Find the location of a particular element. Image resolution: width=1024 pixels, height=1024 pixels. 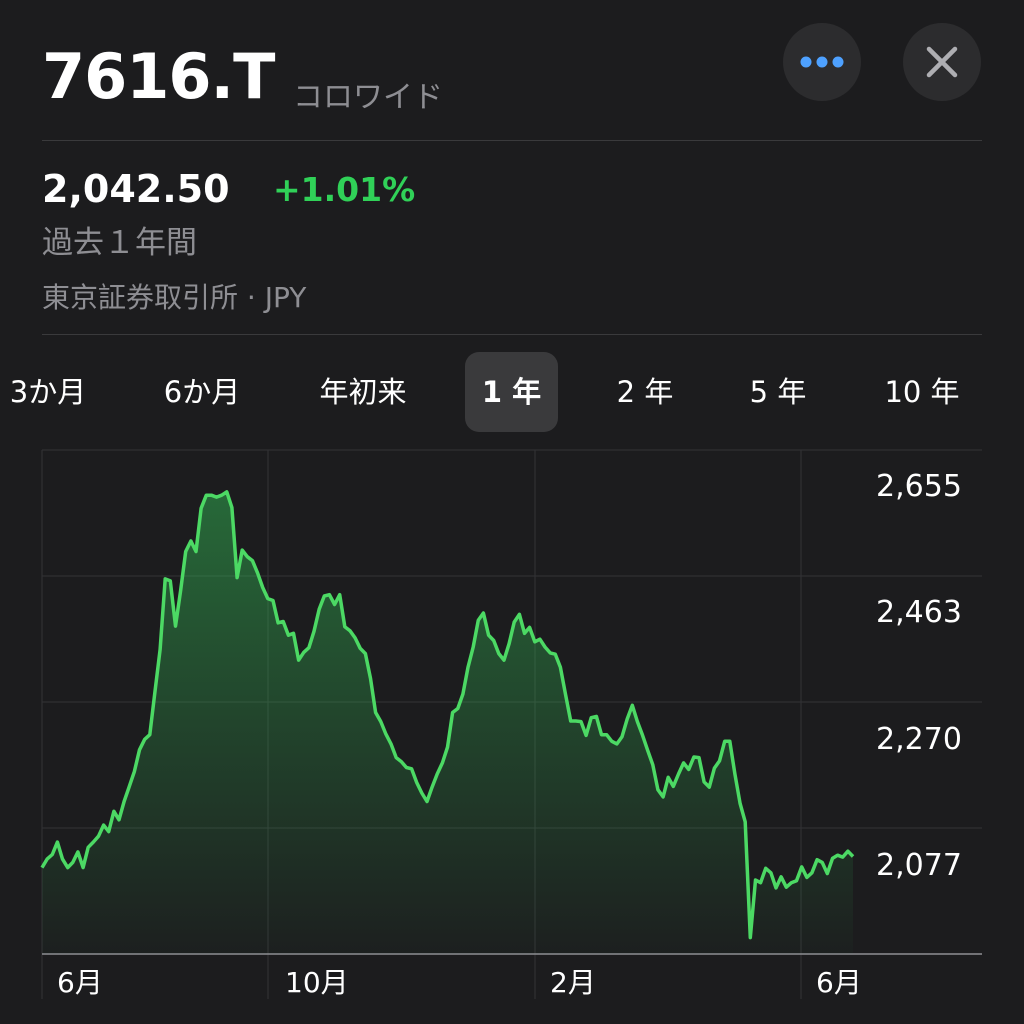

close-icon is located at coordinates (942, 62).